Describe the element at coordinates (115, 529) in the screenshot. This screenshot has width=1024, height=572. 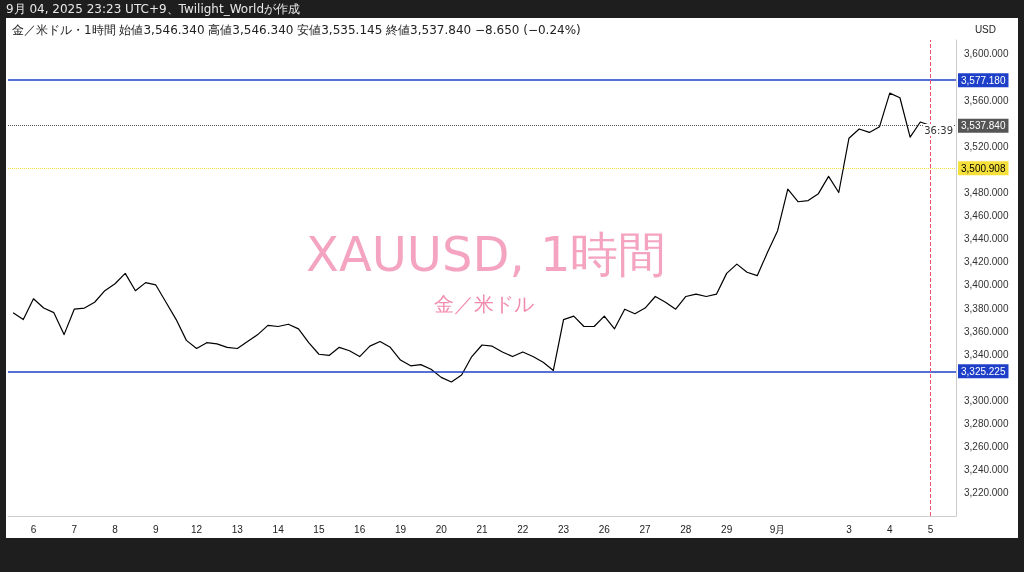
I see `x-tick-label: 8` at that location.